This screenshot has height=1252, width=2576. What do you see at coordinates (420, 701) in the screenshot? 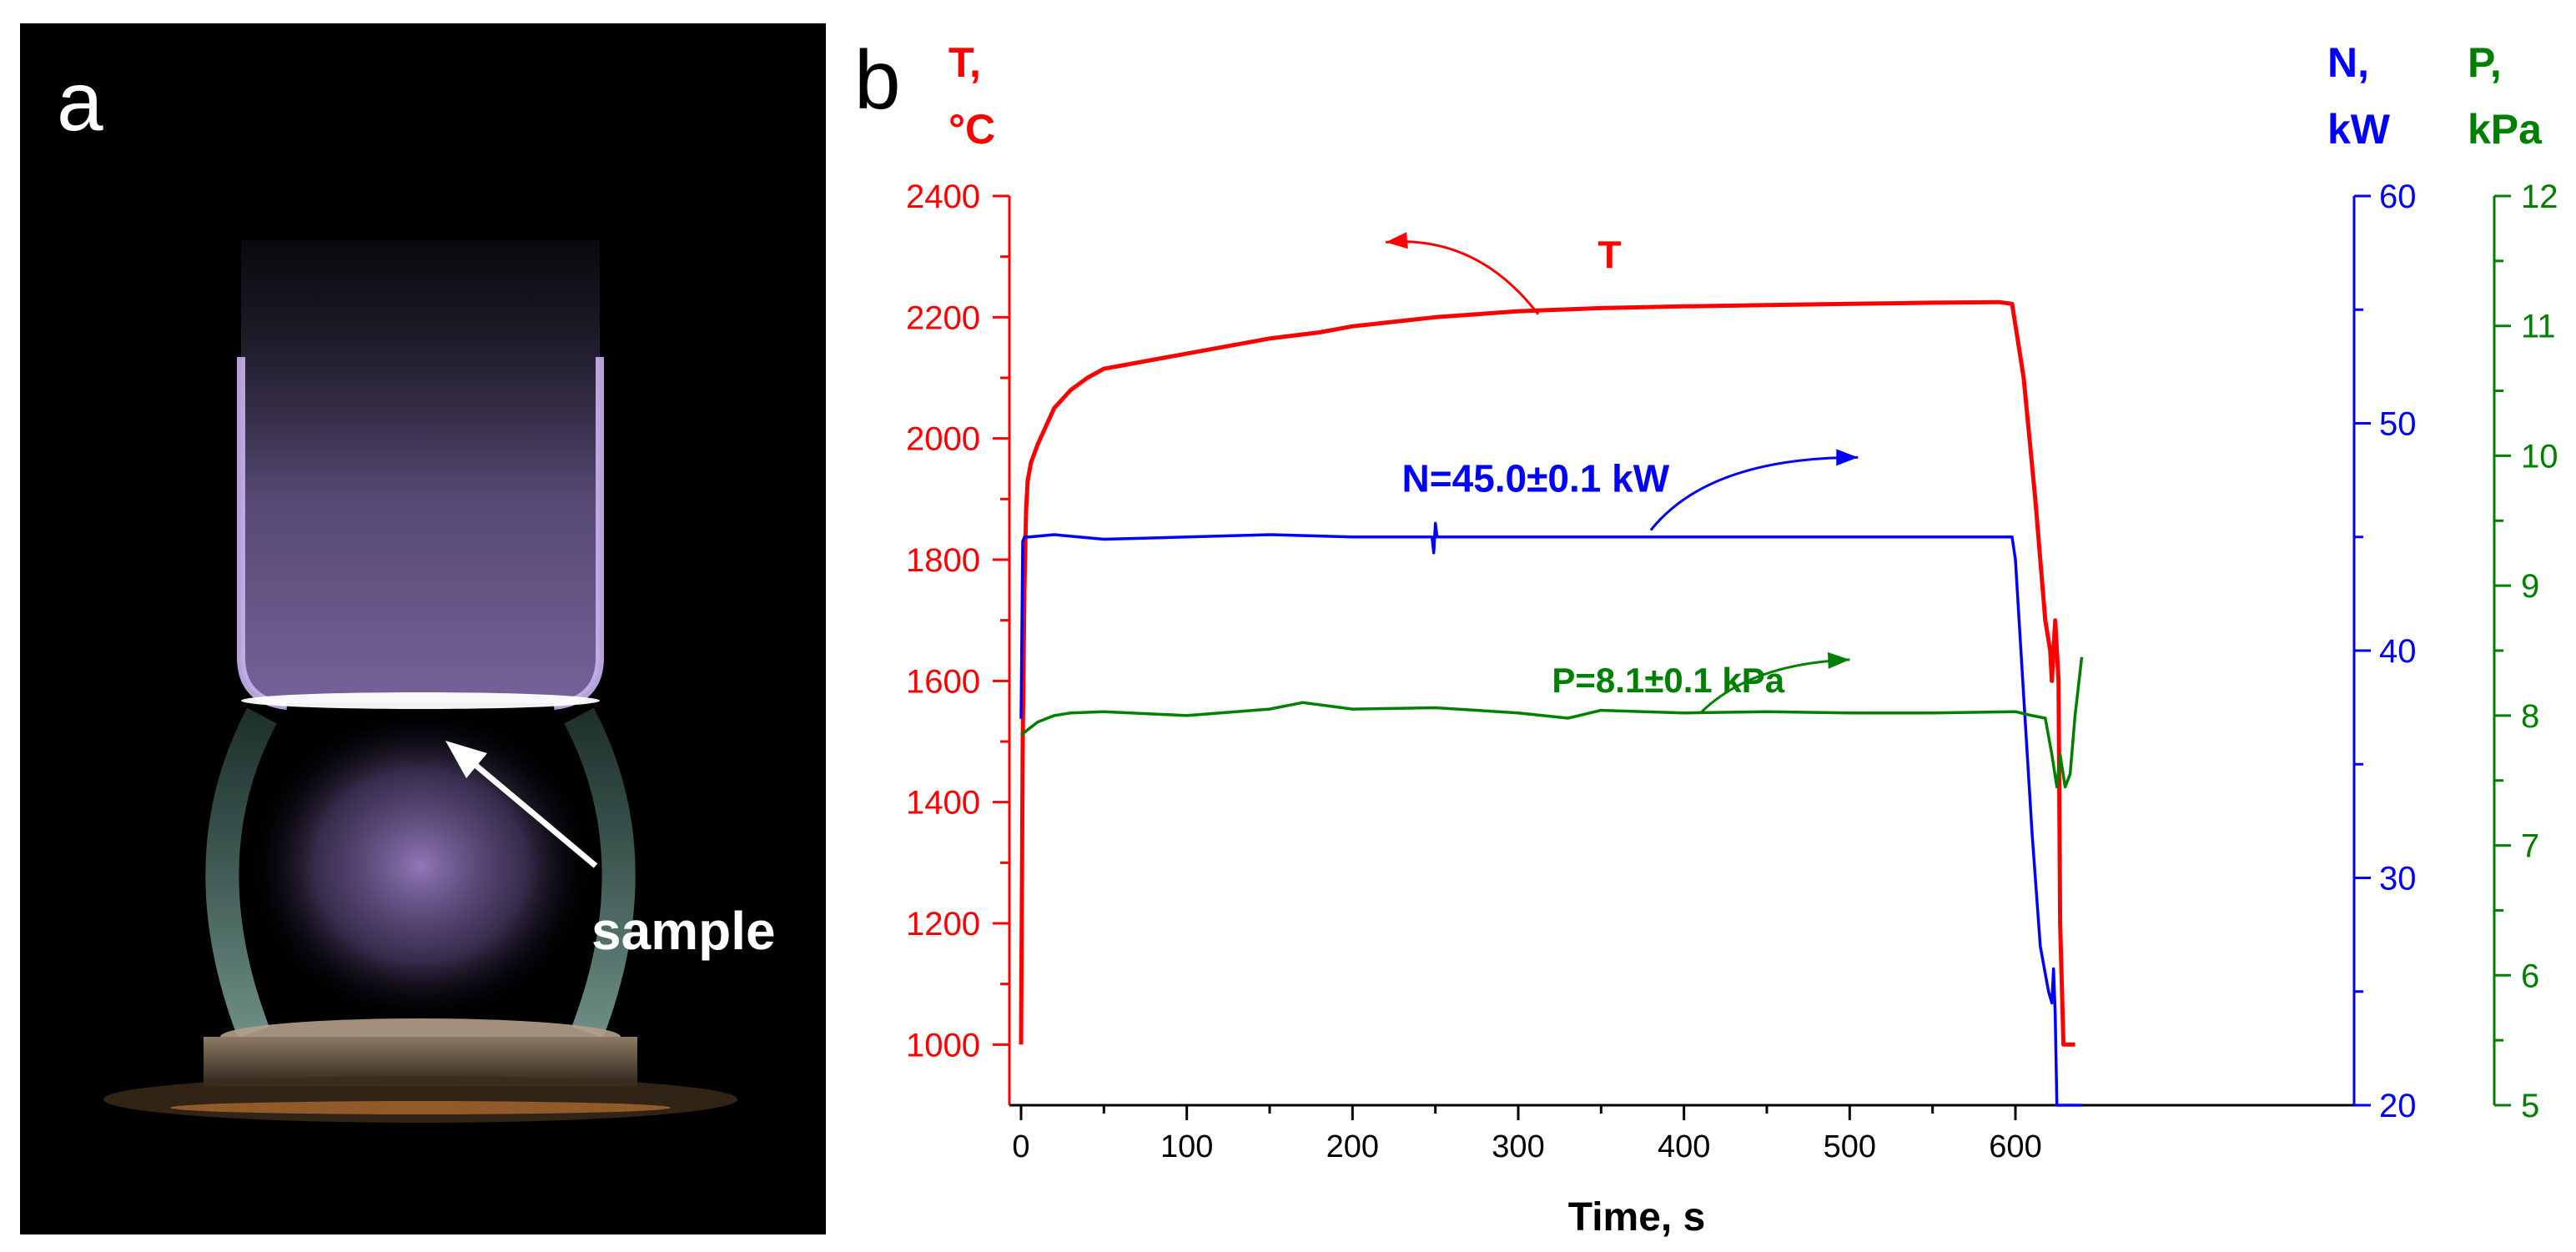
I see `sample-disk` at bounding box center [420, 701].